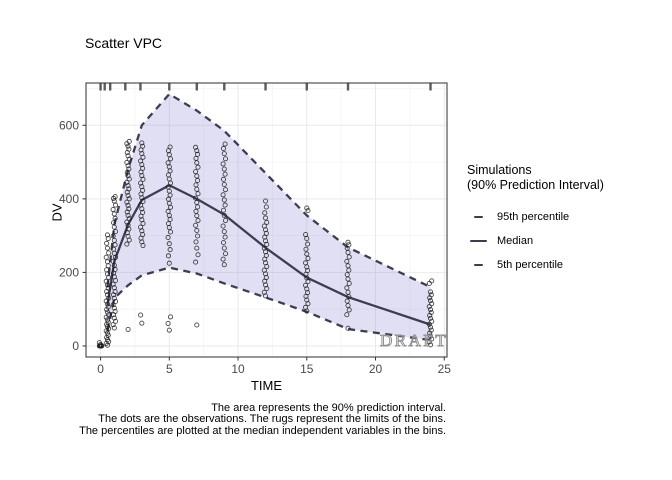  Describe the element at coordinates (535, 185) in the screenshot. I see `legend-title-line2: (90% Prediction Interval)` at that location.